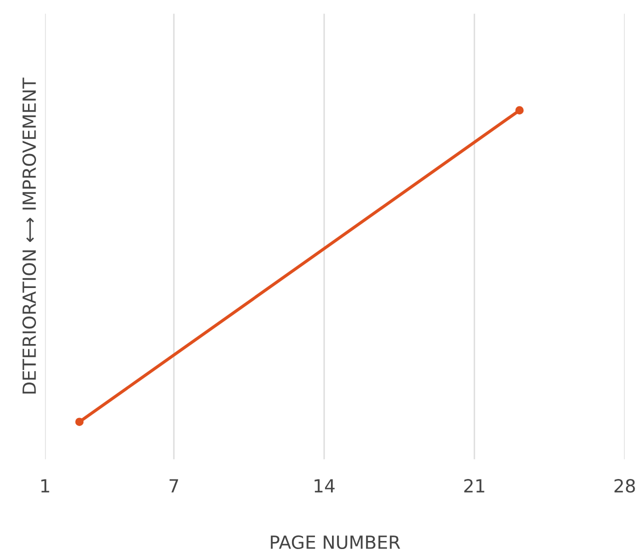 This screenshot has width=644, height=550. What do you see at coordinates (45, 485) in the screenshot?
I see `x-tick-label: 1` at bounding box center [45, 485].